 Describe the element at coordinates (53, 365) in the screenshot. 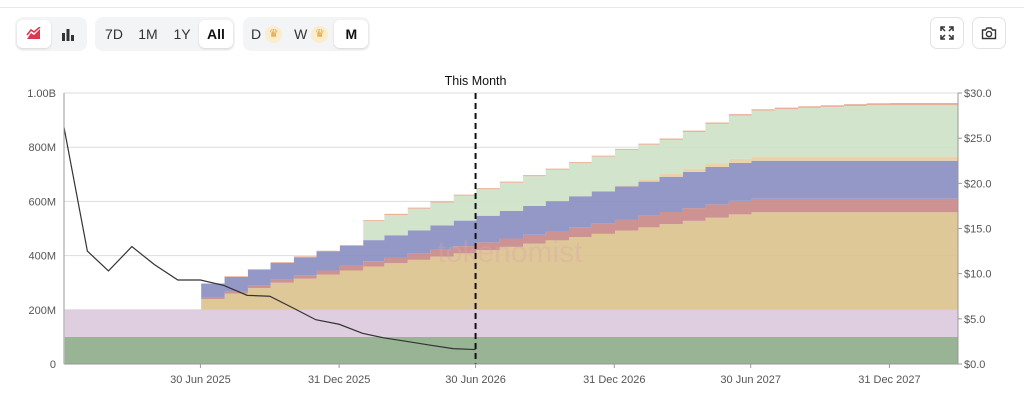

I see `y-left-tick-label: 0` at that location.